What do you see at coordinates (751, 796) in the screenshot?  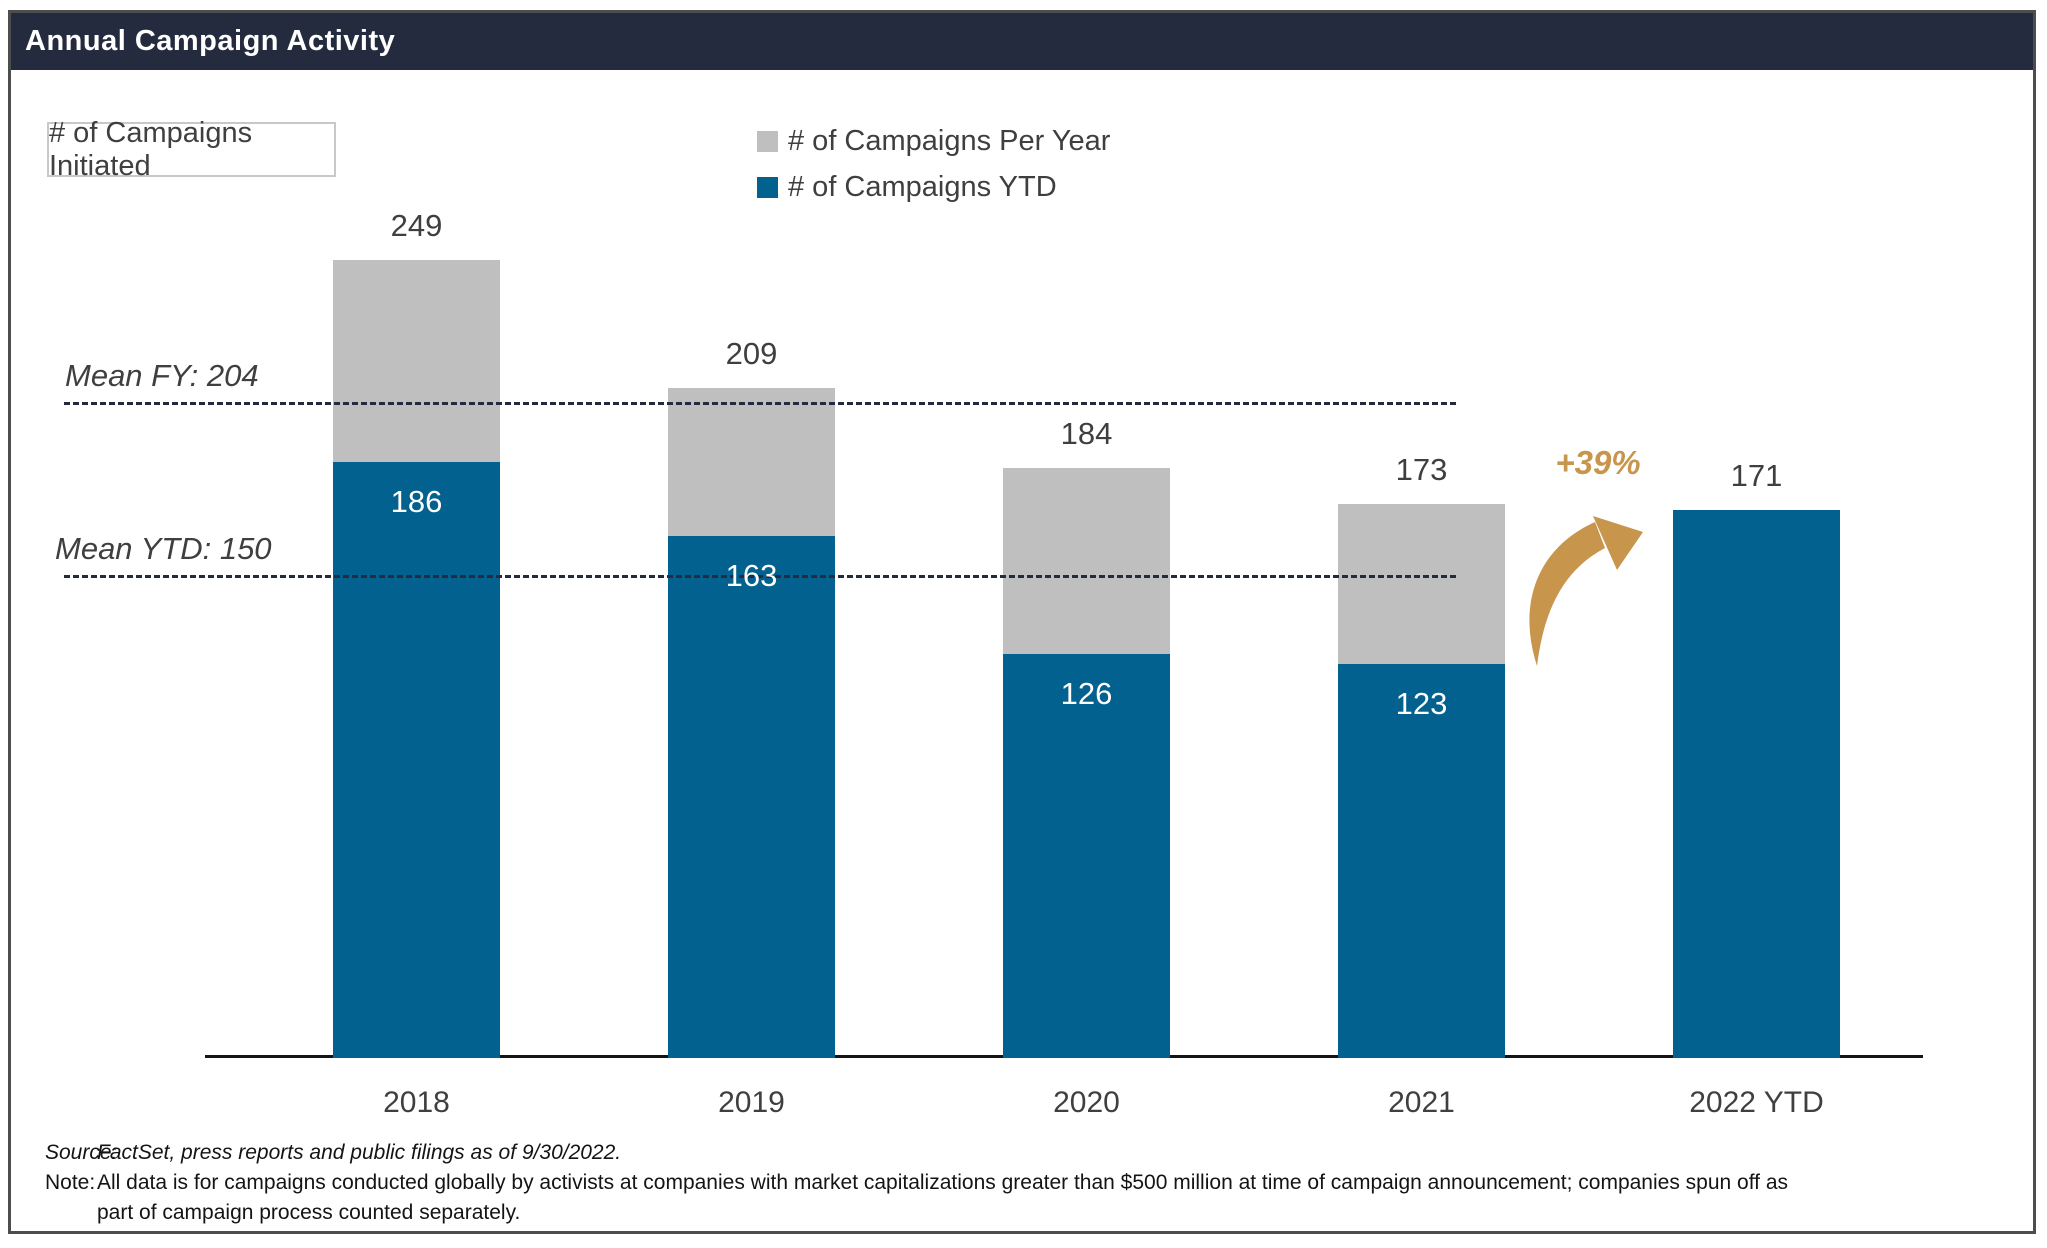 I see `bar-ytd-segment-2019` at bounding box center [751, 796].